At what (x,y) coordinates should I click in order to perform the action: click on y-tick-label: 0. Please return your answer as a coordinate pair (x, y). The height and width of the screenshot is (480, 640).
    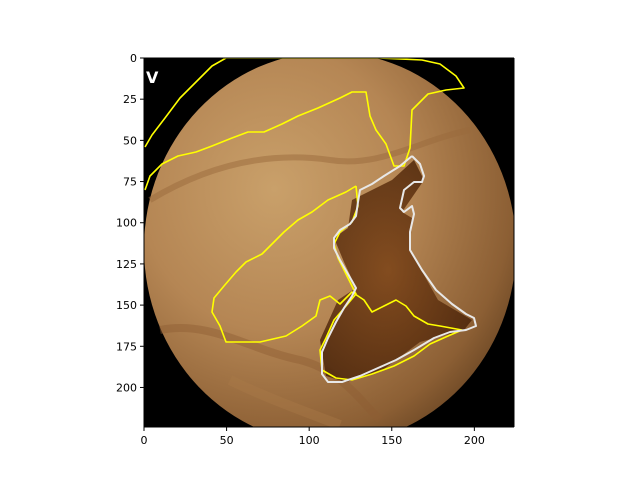
    Looking at the image, I should click on (133, 58).